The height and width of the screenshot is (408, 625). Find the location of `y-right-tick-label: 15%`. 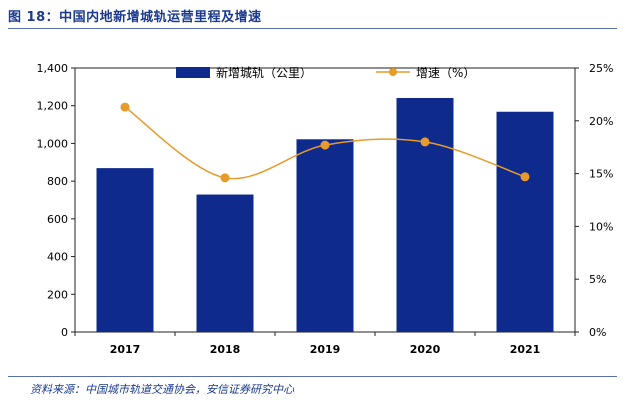

y-right-tick-label: 15% is located at coordinates (601, 174).